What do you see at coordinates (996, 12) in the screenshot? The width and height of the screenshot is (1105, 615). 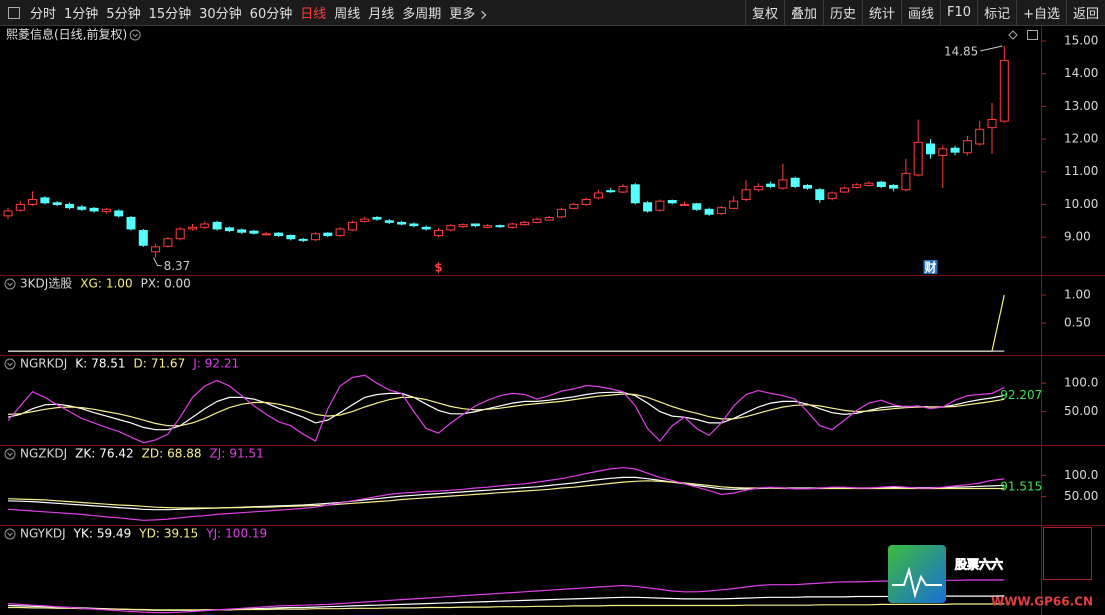 I see `tool-button: 标记` at bounding box center [996, 12].